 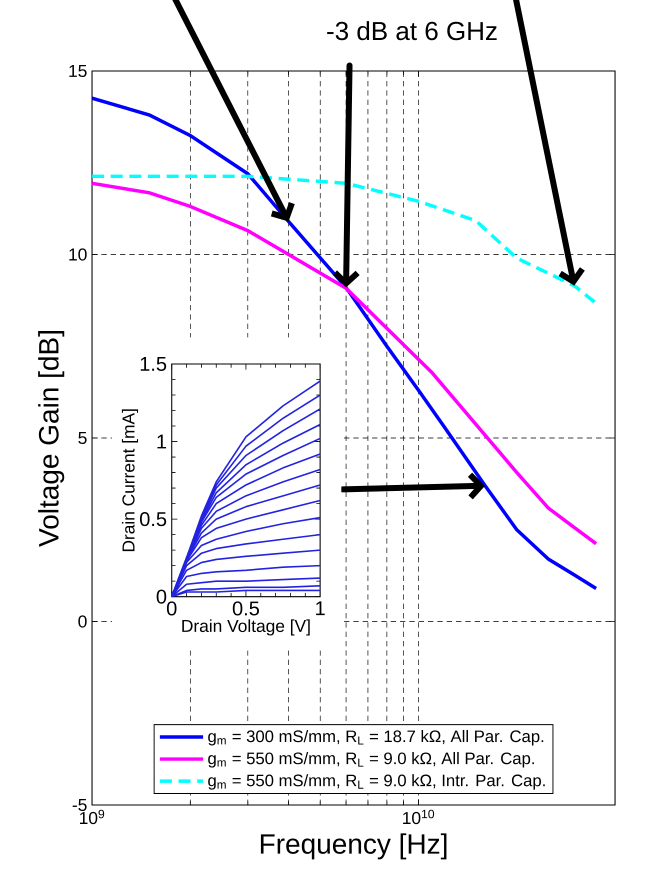 What do you see at coordinates (376, 738) in the screenshot?
I see `legend-label: g$_{m}$ = 300 mS/mm, R$_{L}$ = 18.7 kΩ, All Par. Cap.` at bounding box center [376, 738].